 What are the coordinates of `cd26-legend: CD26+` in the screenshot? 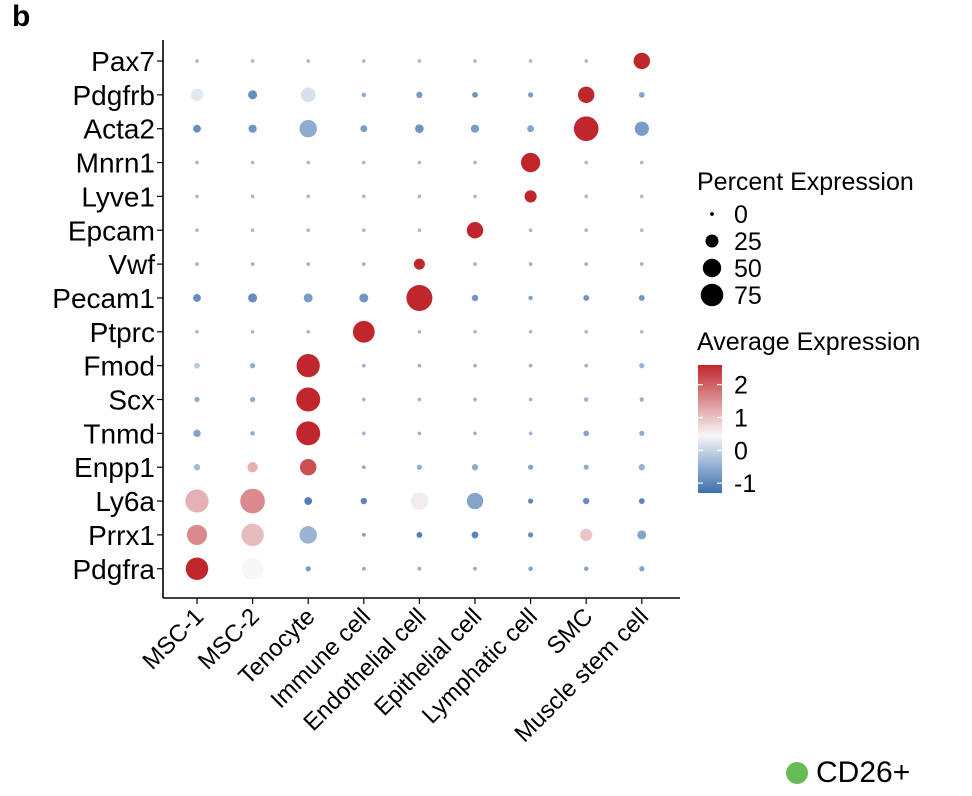 It's located at (848, 773).